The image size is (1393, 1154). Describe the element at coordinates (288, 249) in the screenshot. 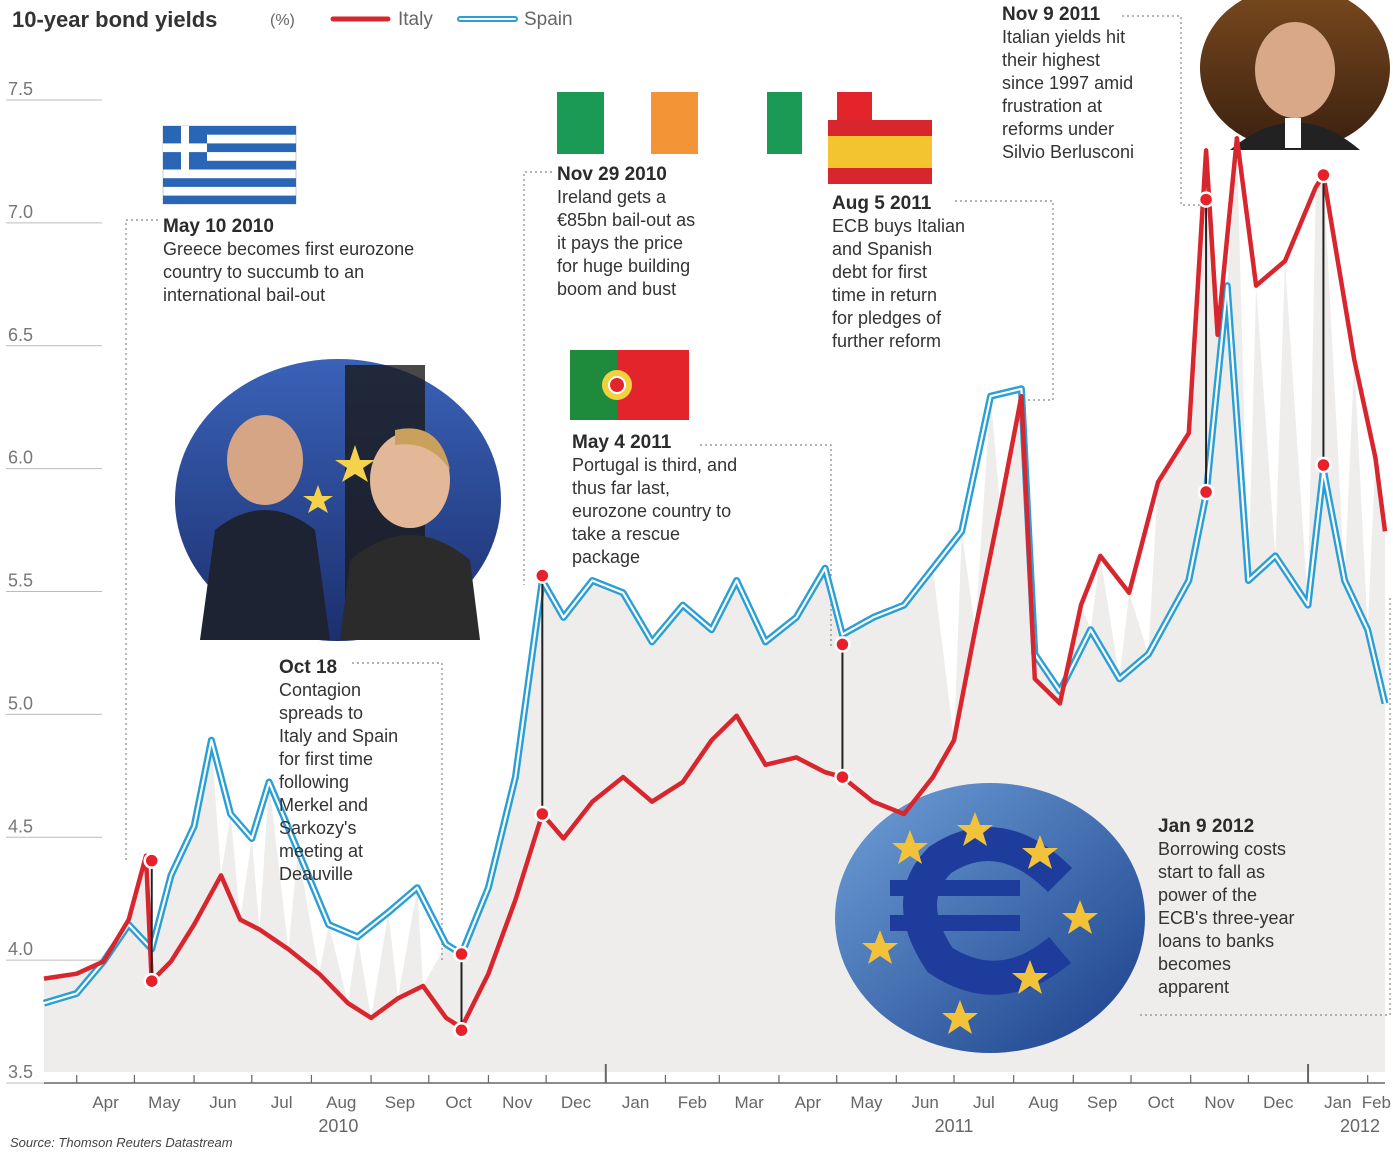

I see `annotation-text: Greece becomes first eurozone` at that location.